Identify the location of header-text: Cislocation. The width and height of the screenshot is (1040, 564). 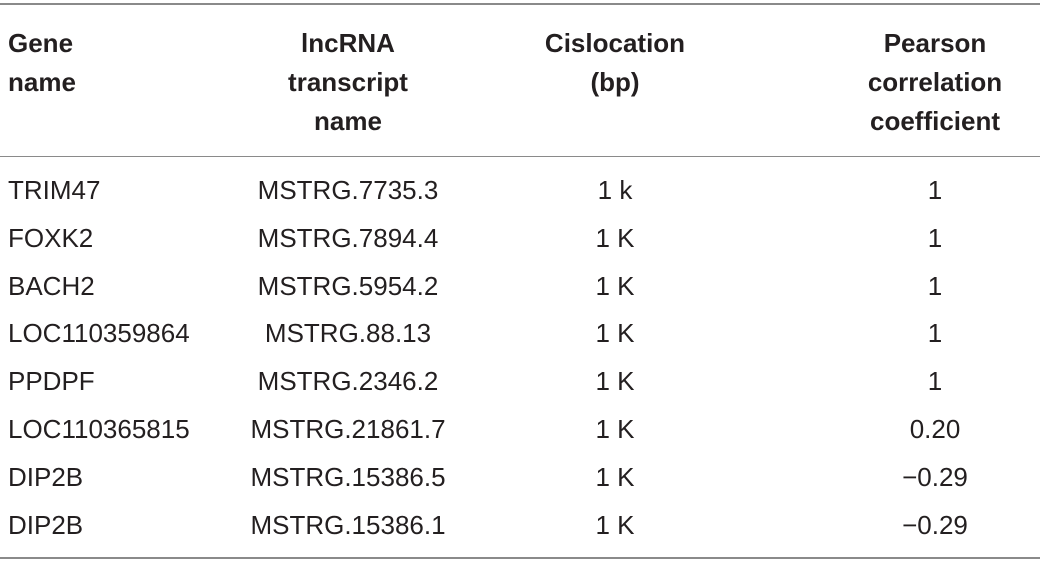
(615, 43).